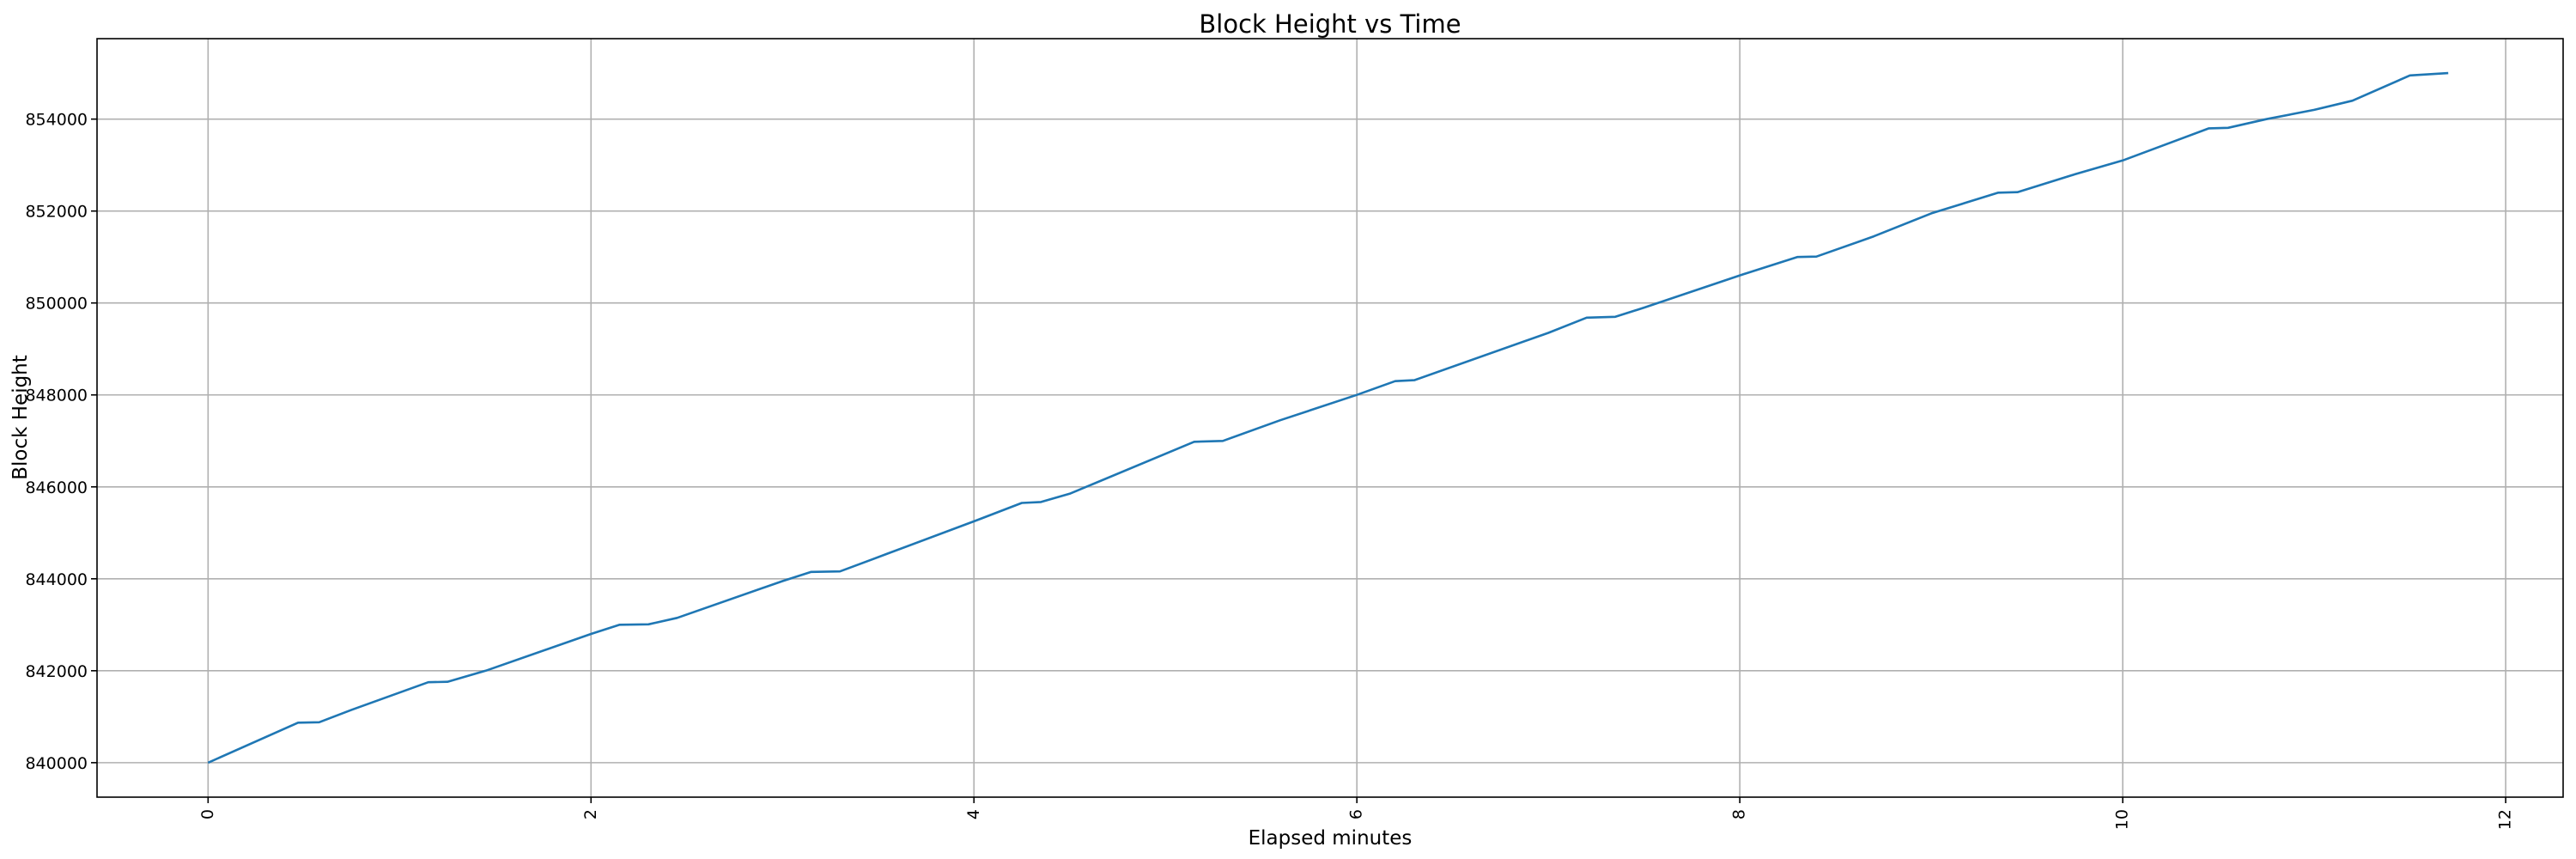  I want to click on x-tick-label: 2, so click(590, 814).